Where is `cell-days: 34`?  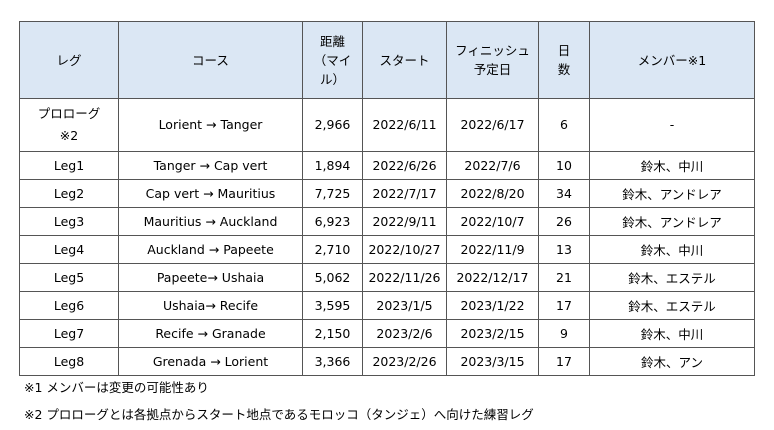 cell-days: 34 is located at coordinates (564, 193).